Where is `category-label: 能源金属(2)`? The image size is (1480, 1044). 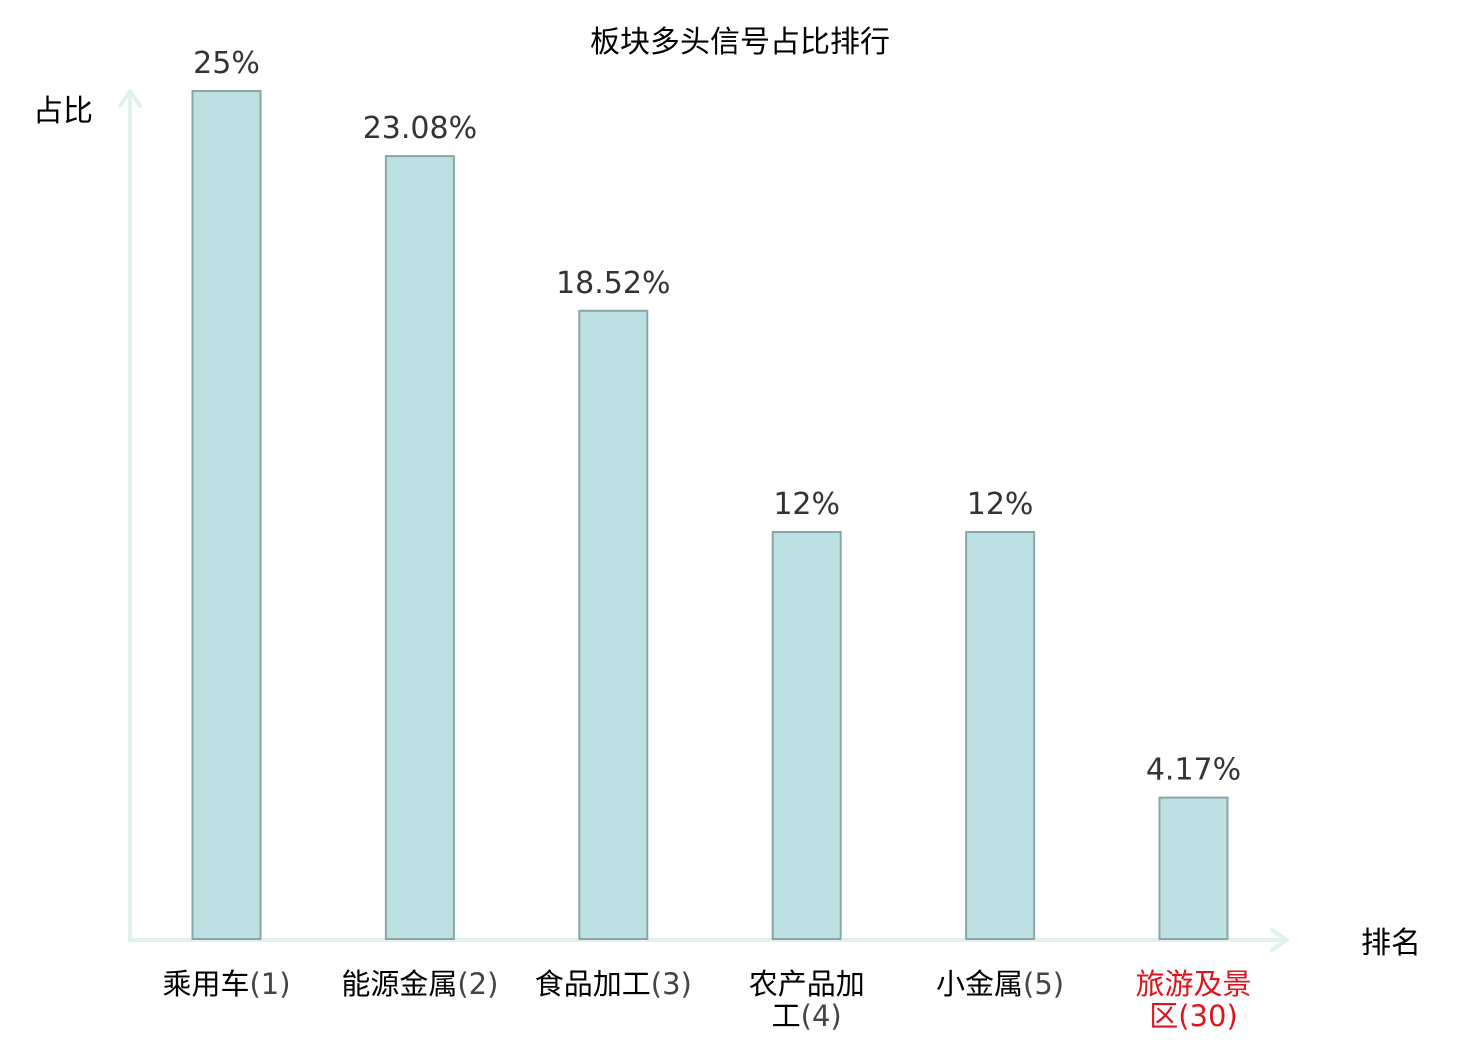
category-label: 能源金属(2) is located at coordinates (419, 984).